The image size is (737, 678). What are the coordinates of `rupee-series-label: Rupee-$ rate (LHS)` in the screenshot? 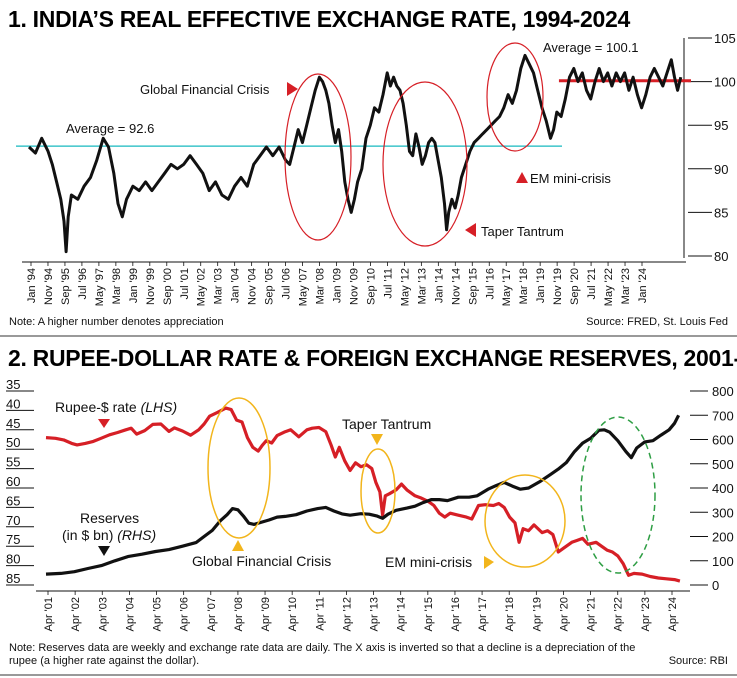 It's located at (116, 407).